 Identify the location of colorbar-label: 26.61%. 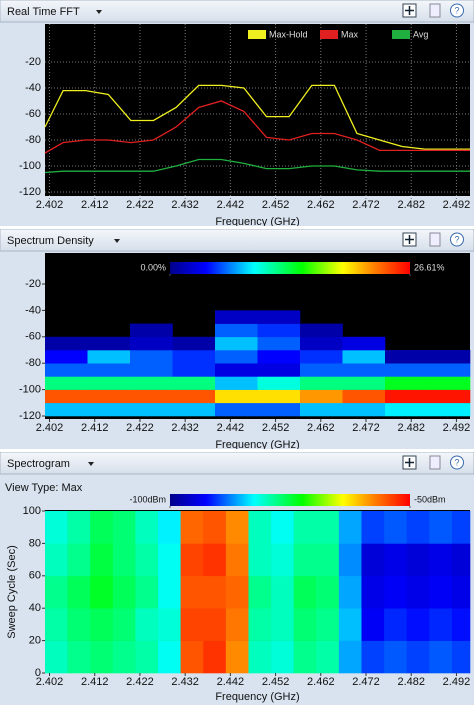
(429, 267).